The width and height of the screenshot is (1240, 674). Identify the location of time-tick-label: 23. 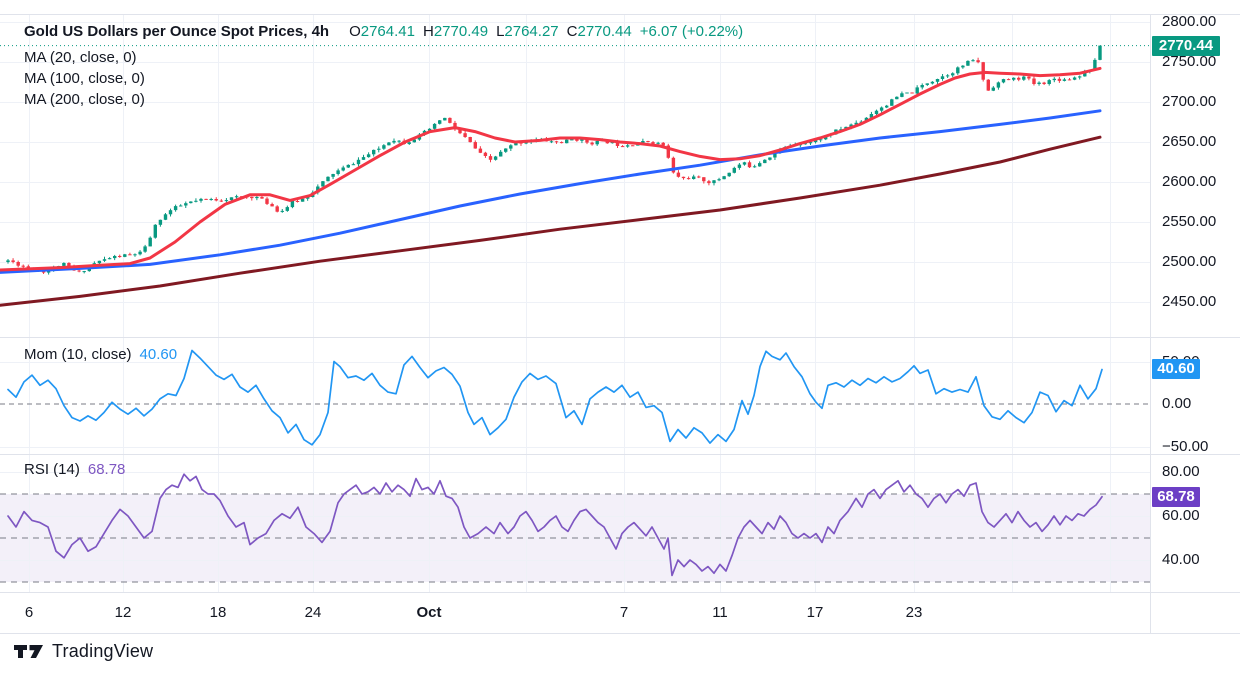
(914, 612).